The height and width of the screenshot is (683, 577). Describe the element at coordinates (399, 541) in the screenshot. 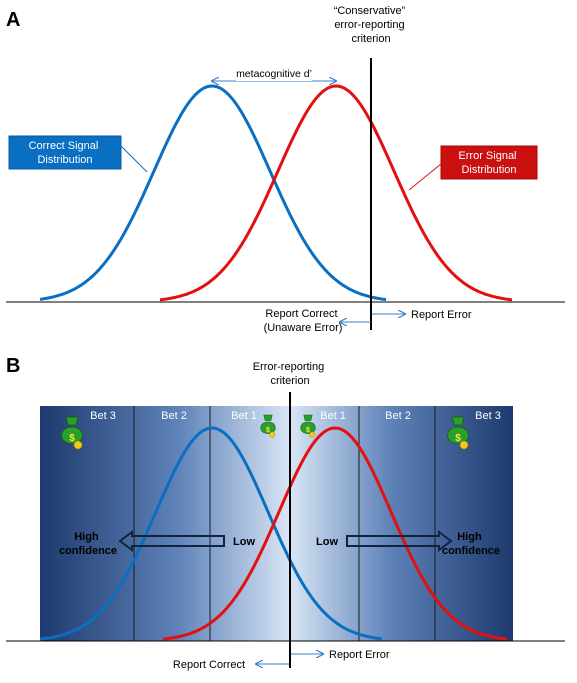

I see `right-confidence-arrow` at that location.